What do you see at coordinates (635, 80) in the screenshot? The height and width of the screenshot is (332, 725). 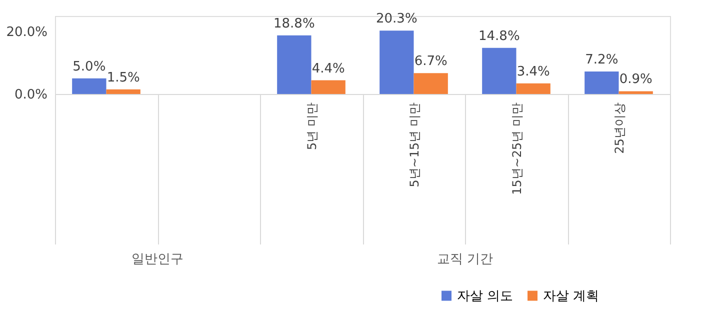 I see `data-label: 0.9%` at bounding box center [635, 80].